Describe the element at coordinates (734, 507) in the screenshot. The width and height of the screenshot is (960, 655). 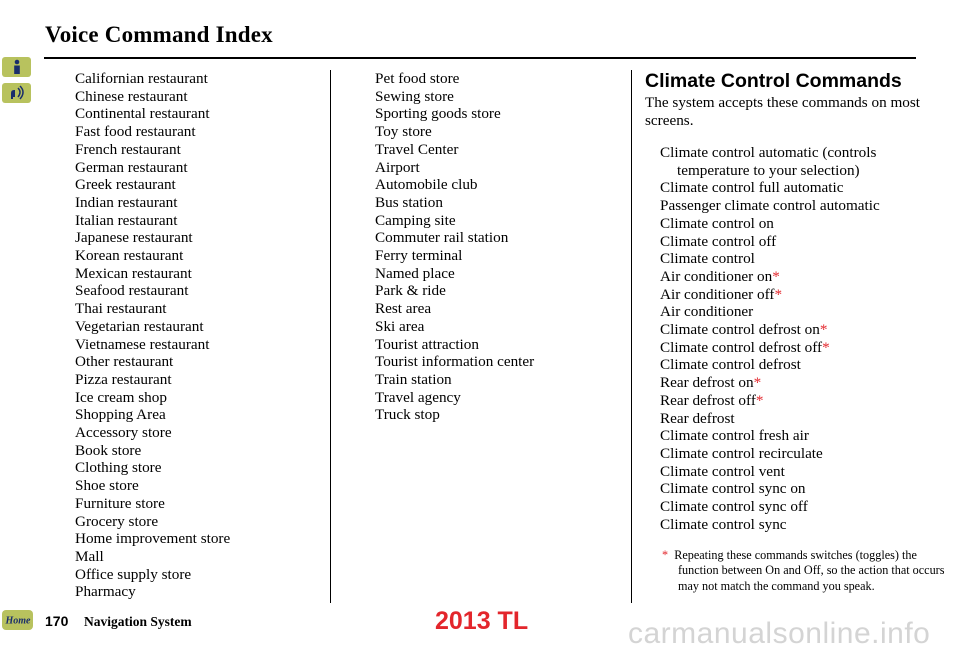
I see `command-text: Climate control sync off` at that location.